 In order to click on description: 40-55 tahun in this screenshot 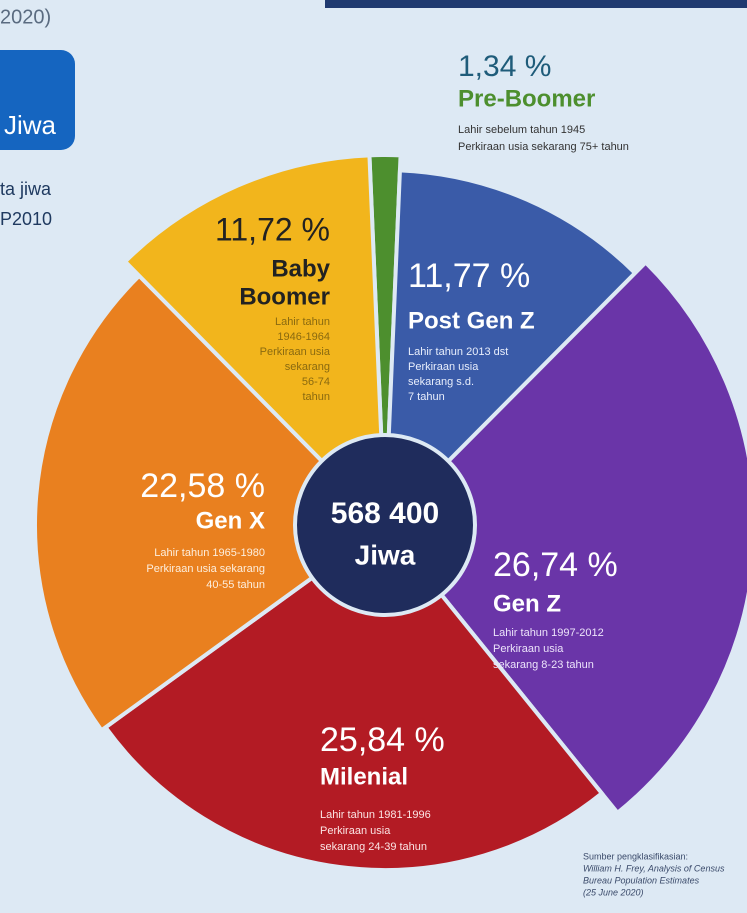, I will do `click(235, 585)`.